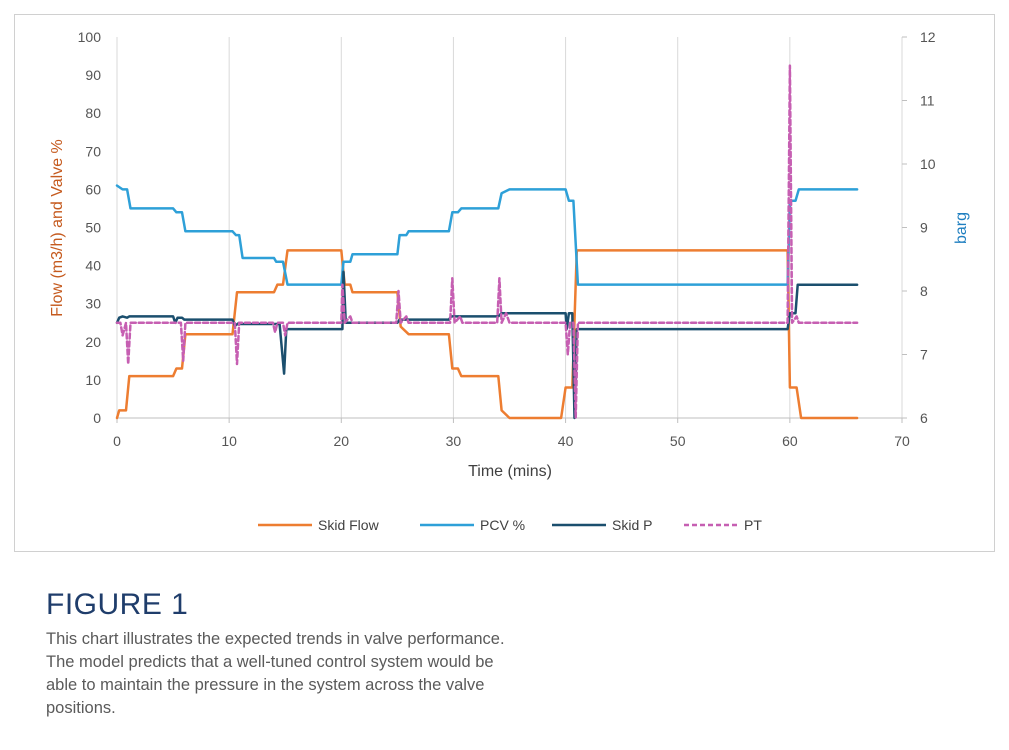  What do you see at coordinates (566, 441) in the screenshot?
I see `x-tick-label: 40` at bounding box center [566, 441].